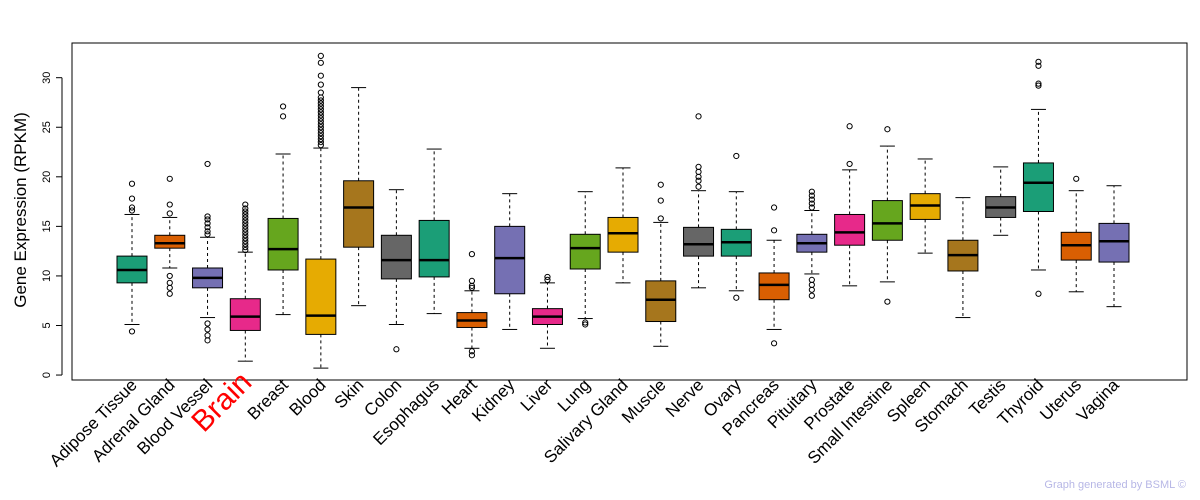 The image size is (1200, 500). What do you see at coordinates (1115, 485) in the screenshot?
I see `credit-text: Graph generated by BSML ©` at bounding box center [1115, 485].